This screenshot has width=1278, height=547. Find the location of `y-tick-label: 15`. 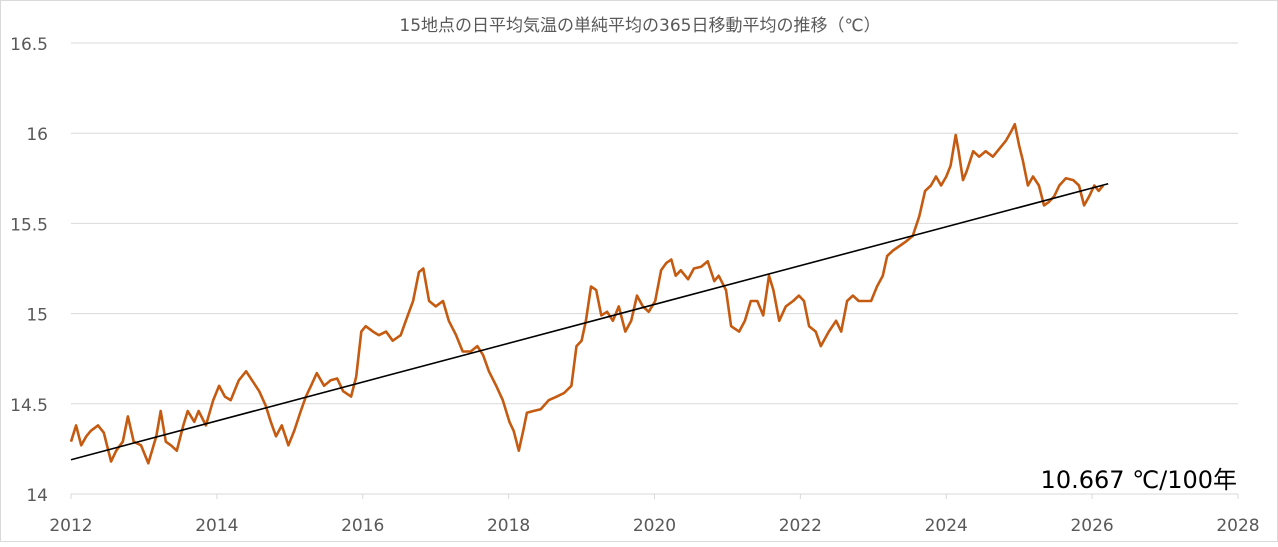

y-tick-label: 15 is located at coordinates (37, 316).